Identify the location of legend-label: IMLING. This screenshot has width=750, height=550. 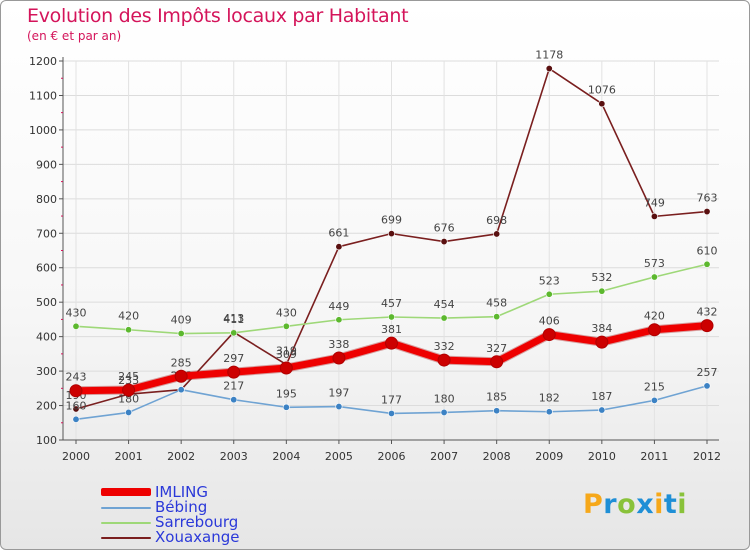
(181, 492).